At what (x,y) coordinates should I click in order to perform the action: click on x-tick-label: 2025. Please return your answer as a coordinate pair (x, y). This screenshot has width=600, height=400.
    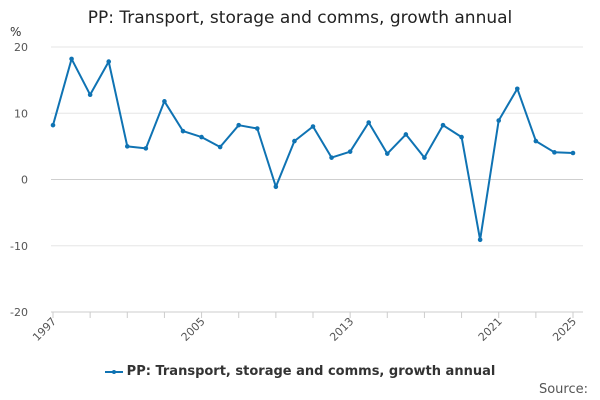
    Looking at the image, I should click on (564, 329).